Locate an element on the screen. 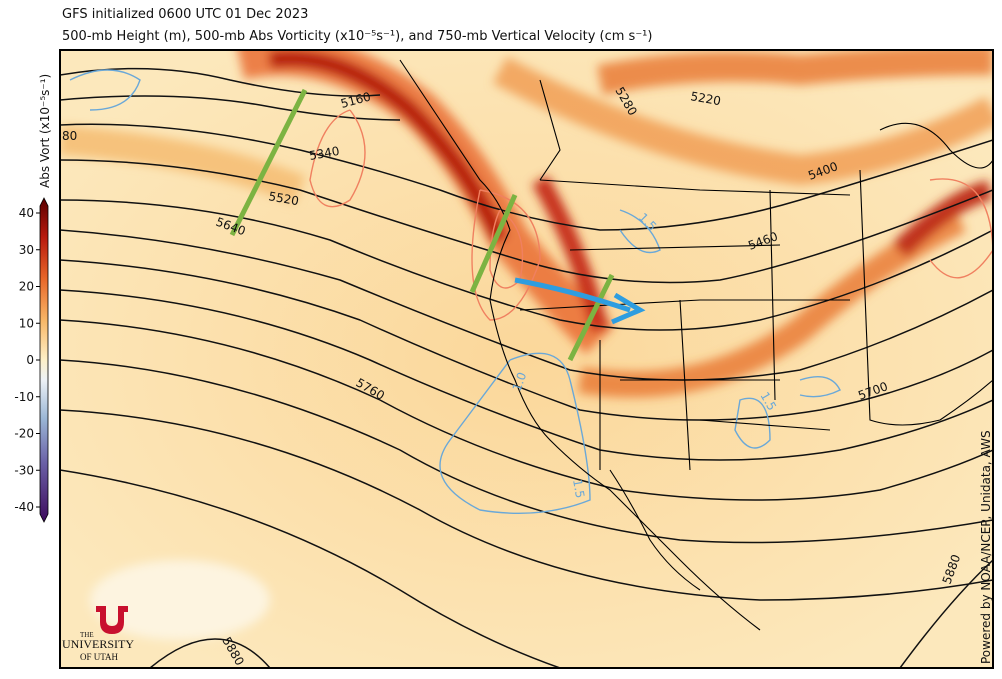  logo-text: UNIVERSITY is located at coordinates (98, 644).